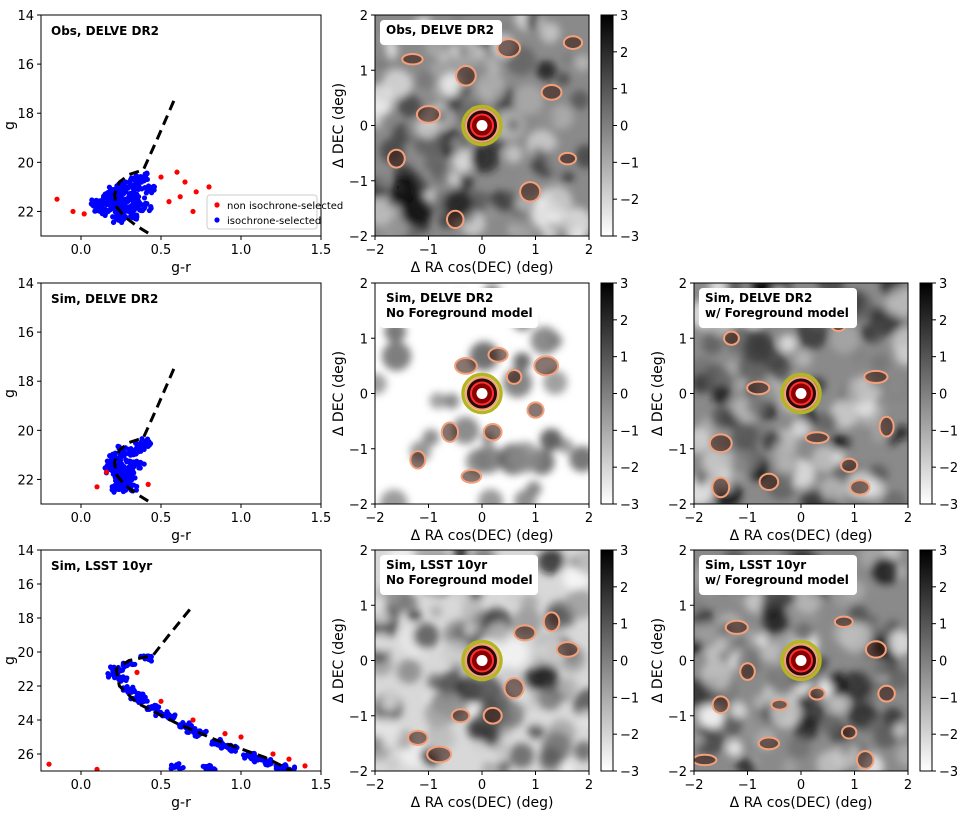  I want to click on x-tick-label: 0.5, so click(161, 518).